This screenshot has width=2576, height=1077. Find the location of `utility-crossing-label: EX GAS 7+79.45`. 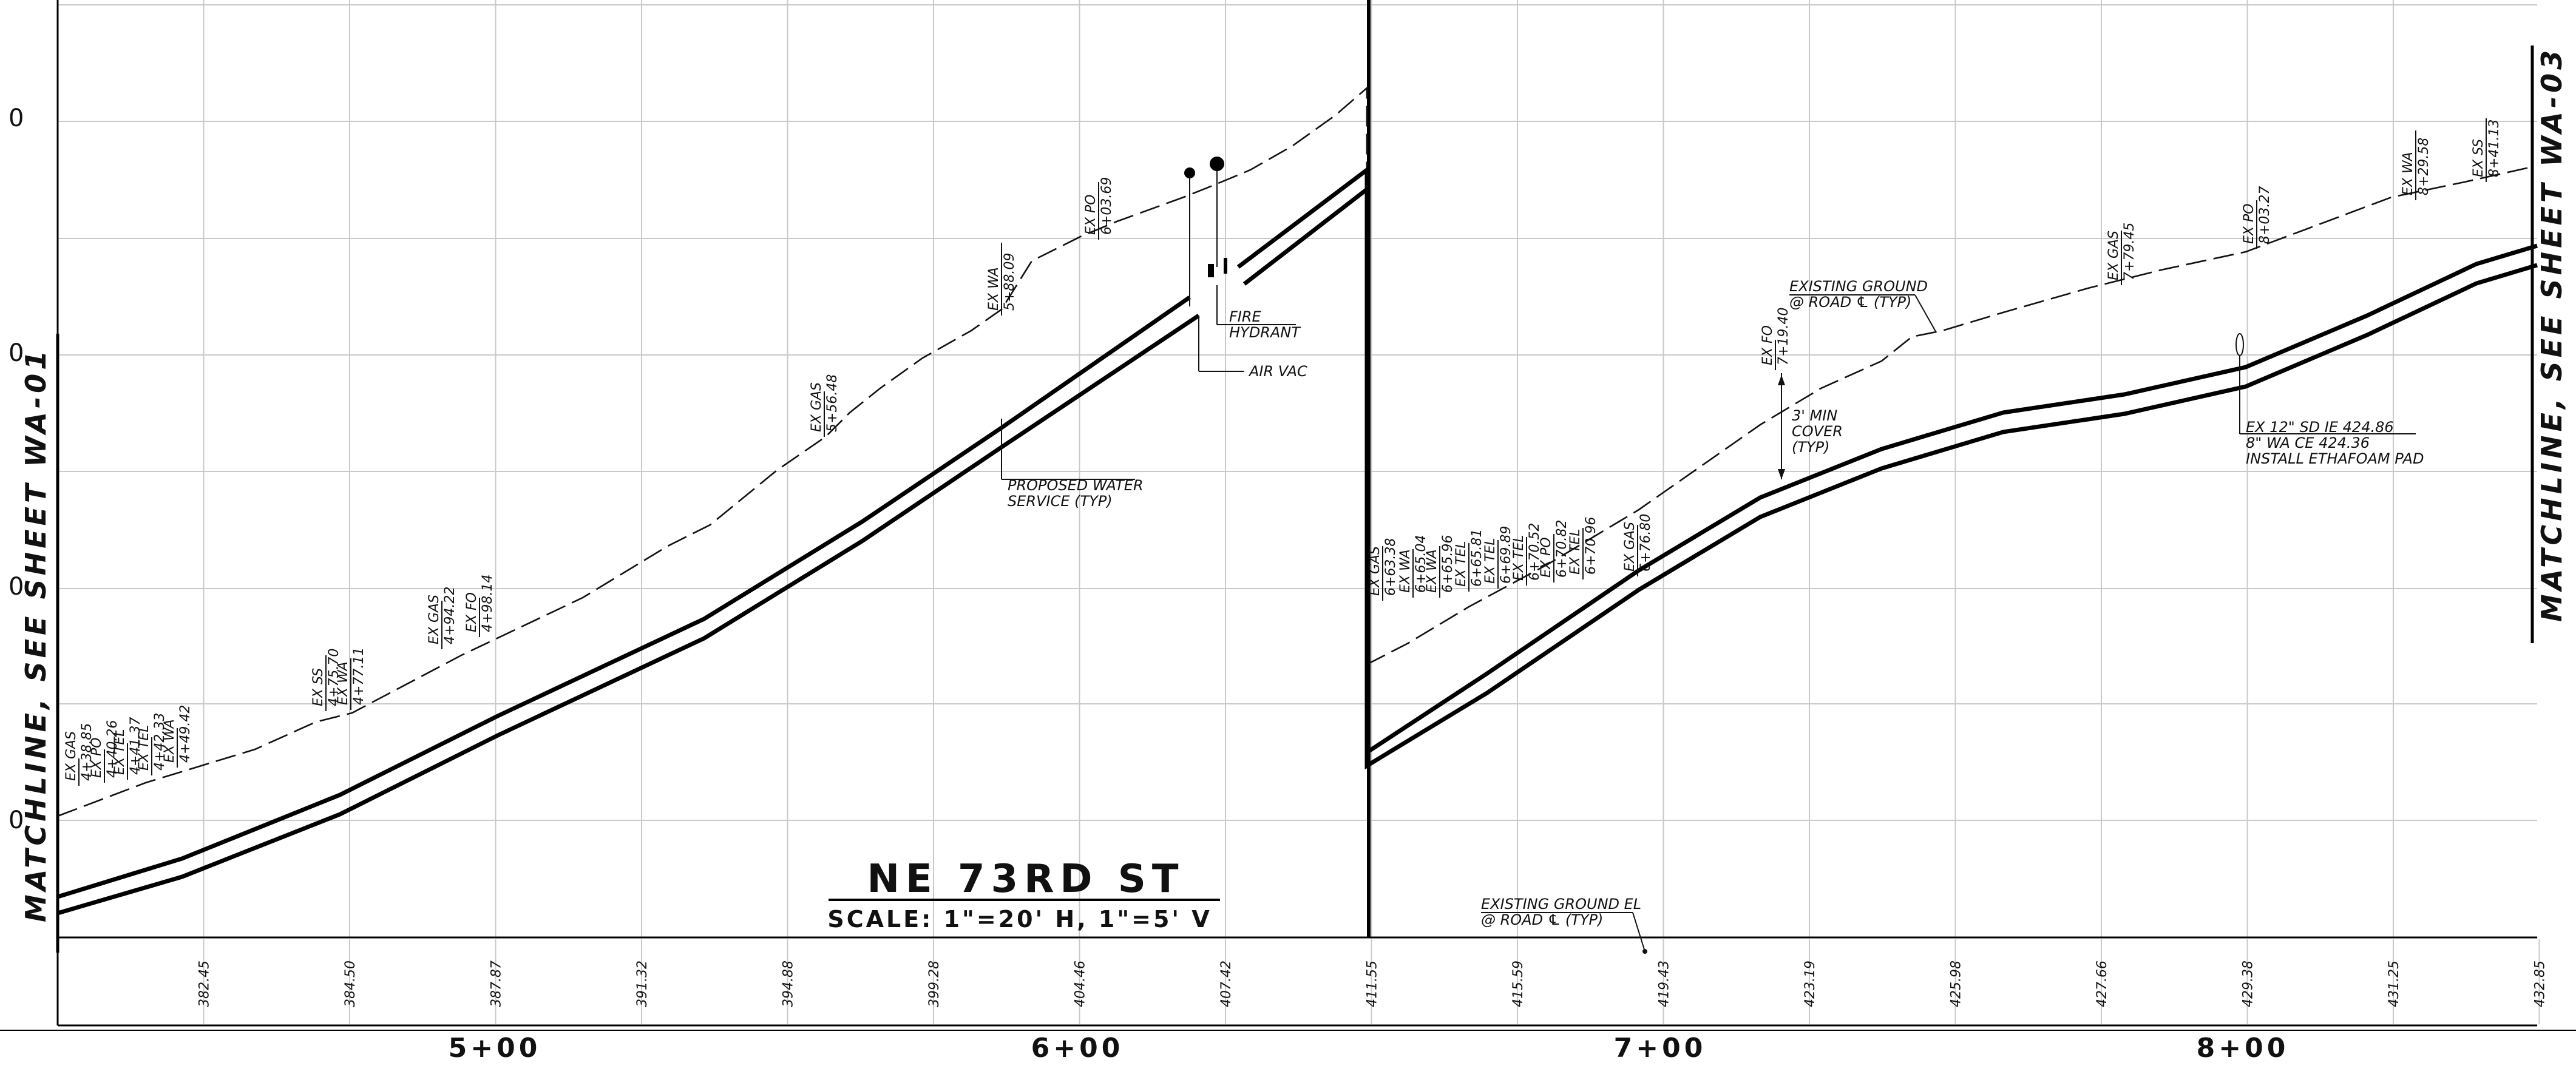

utility-crossing-label: EX GAS 7+79.45 is located at coordinates (2121, 254).